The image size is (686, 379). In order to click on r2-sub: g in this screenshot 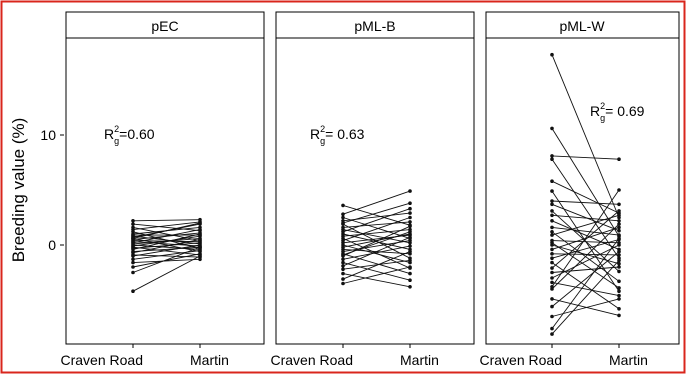, I will do `click(322, 141)`.